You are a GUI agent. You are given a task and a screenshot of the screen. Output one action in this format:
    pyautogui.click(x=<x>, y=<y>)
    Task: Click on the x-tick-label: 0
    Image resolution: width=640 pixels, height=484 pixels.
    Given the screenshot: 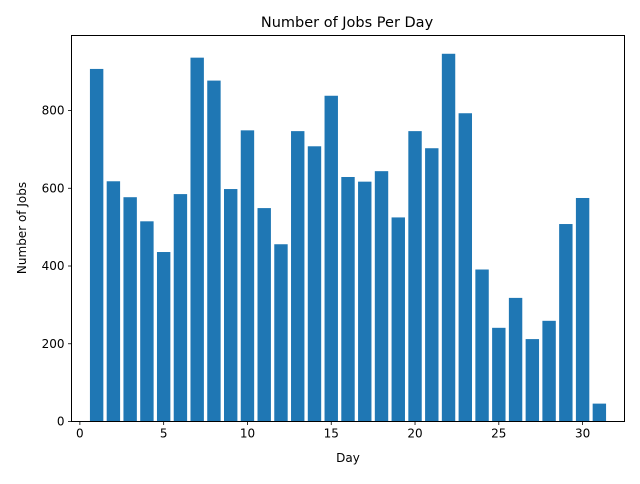 What is the action you would take?
    pyautogui.click(x=80, y=434)
    